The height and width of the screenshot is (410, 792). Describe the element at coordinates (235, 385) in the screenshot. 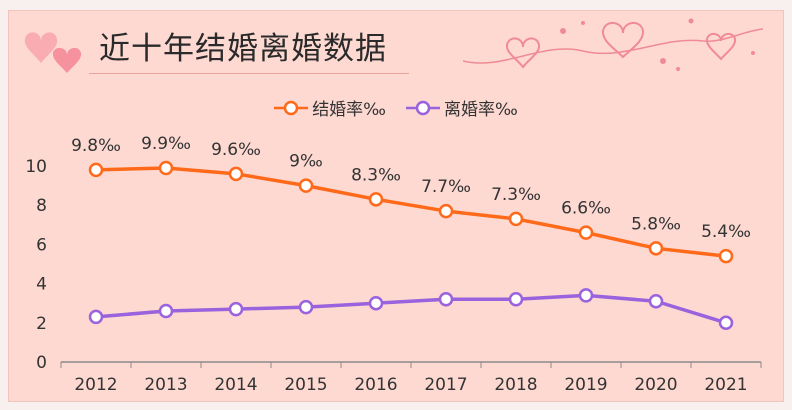

I see `x-tick-label: 2014` at that location.